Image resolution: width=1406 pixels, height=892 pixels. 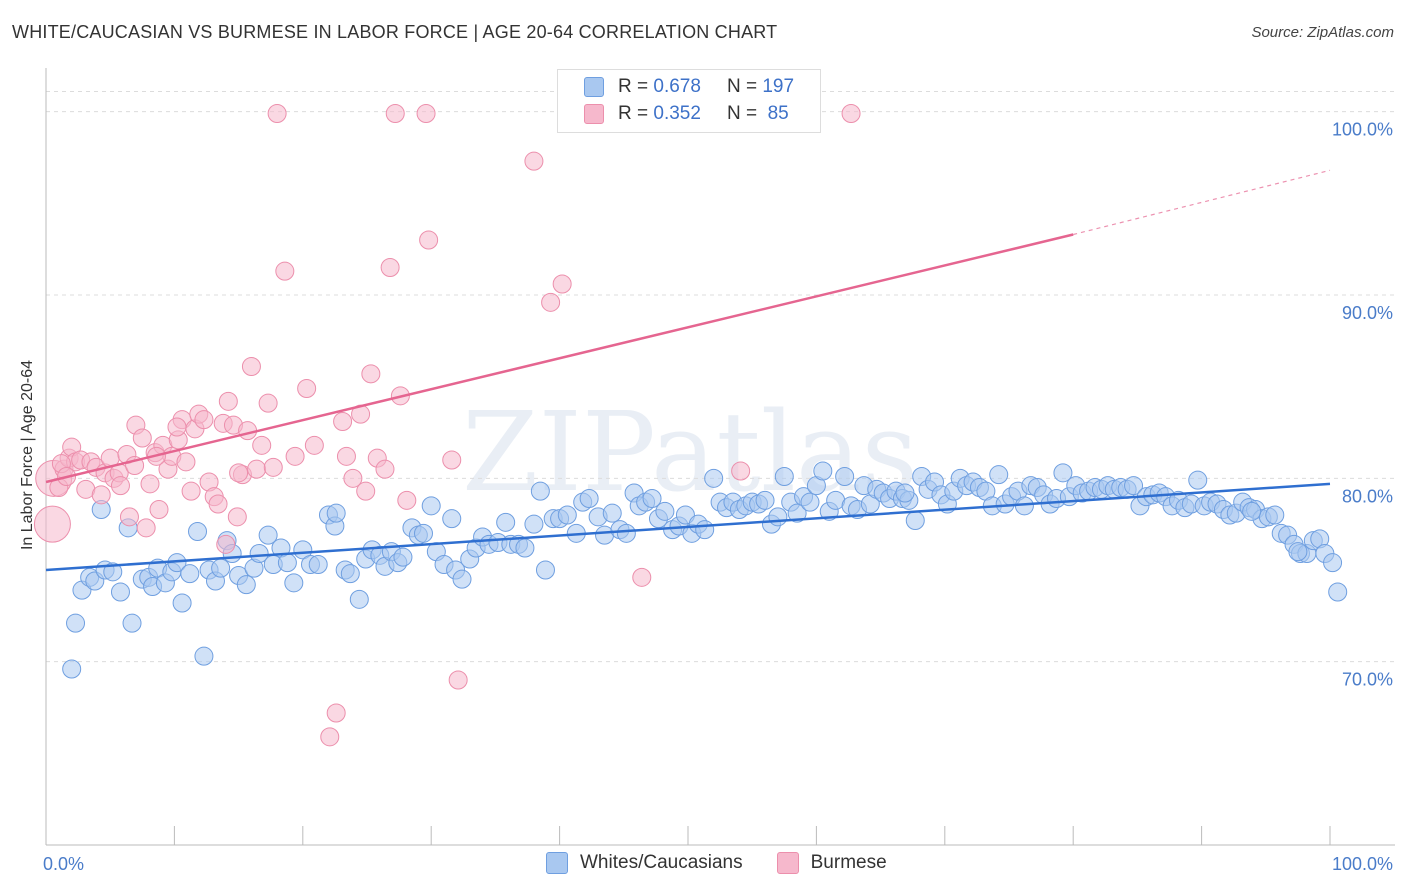 What do you see at coordinates (775, 113) in the screenshot?
I see `legend-n-value: 85` at bounding box center [775, 113].